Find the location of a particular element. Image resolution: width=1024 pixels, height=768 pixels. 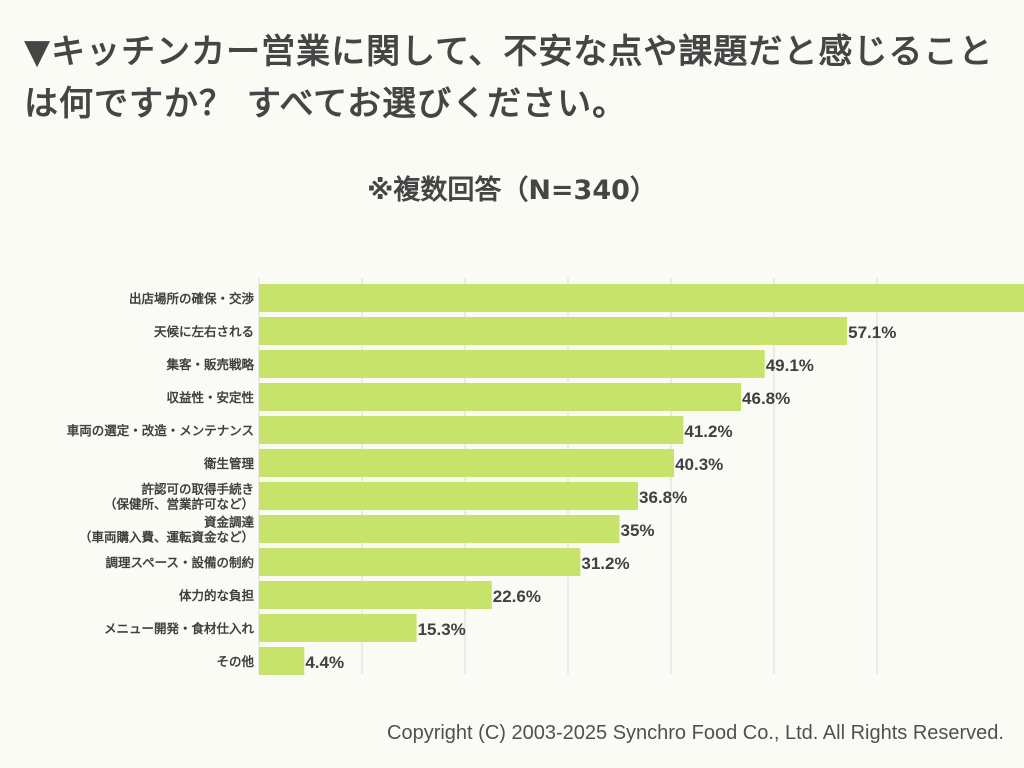

data-label: 57.1% is located at coordinates (872, 332).